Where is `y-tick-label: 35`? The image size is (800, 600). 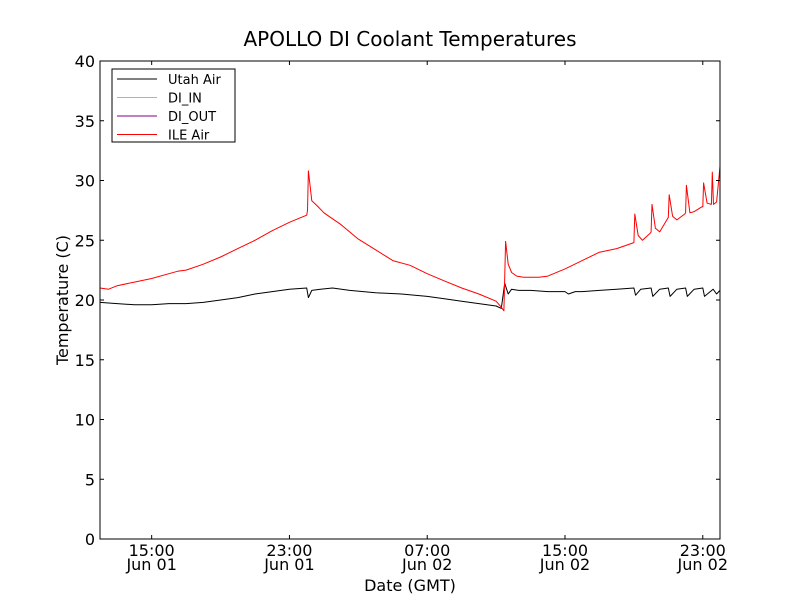 y-tick-label: 35 is located at coordinates (85, 121).